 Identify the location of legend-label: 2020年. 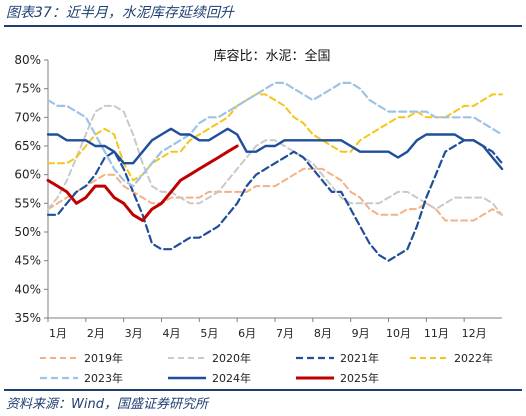
(231, 358).